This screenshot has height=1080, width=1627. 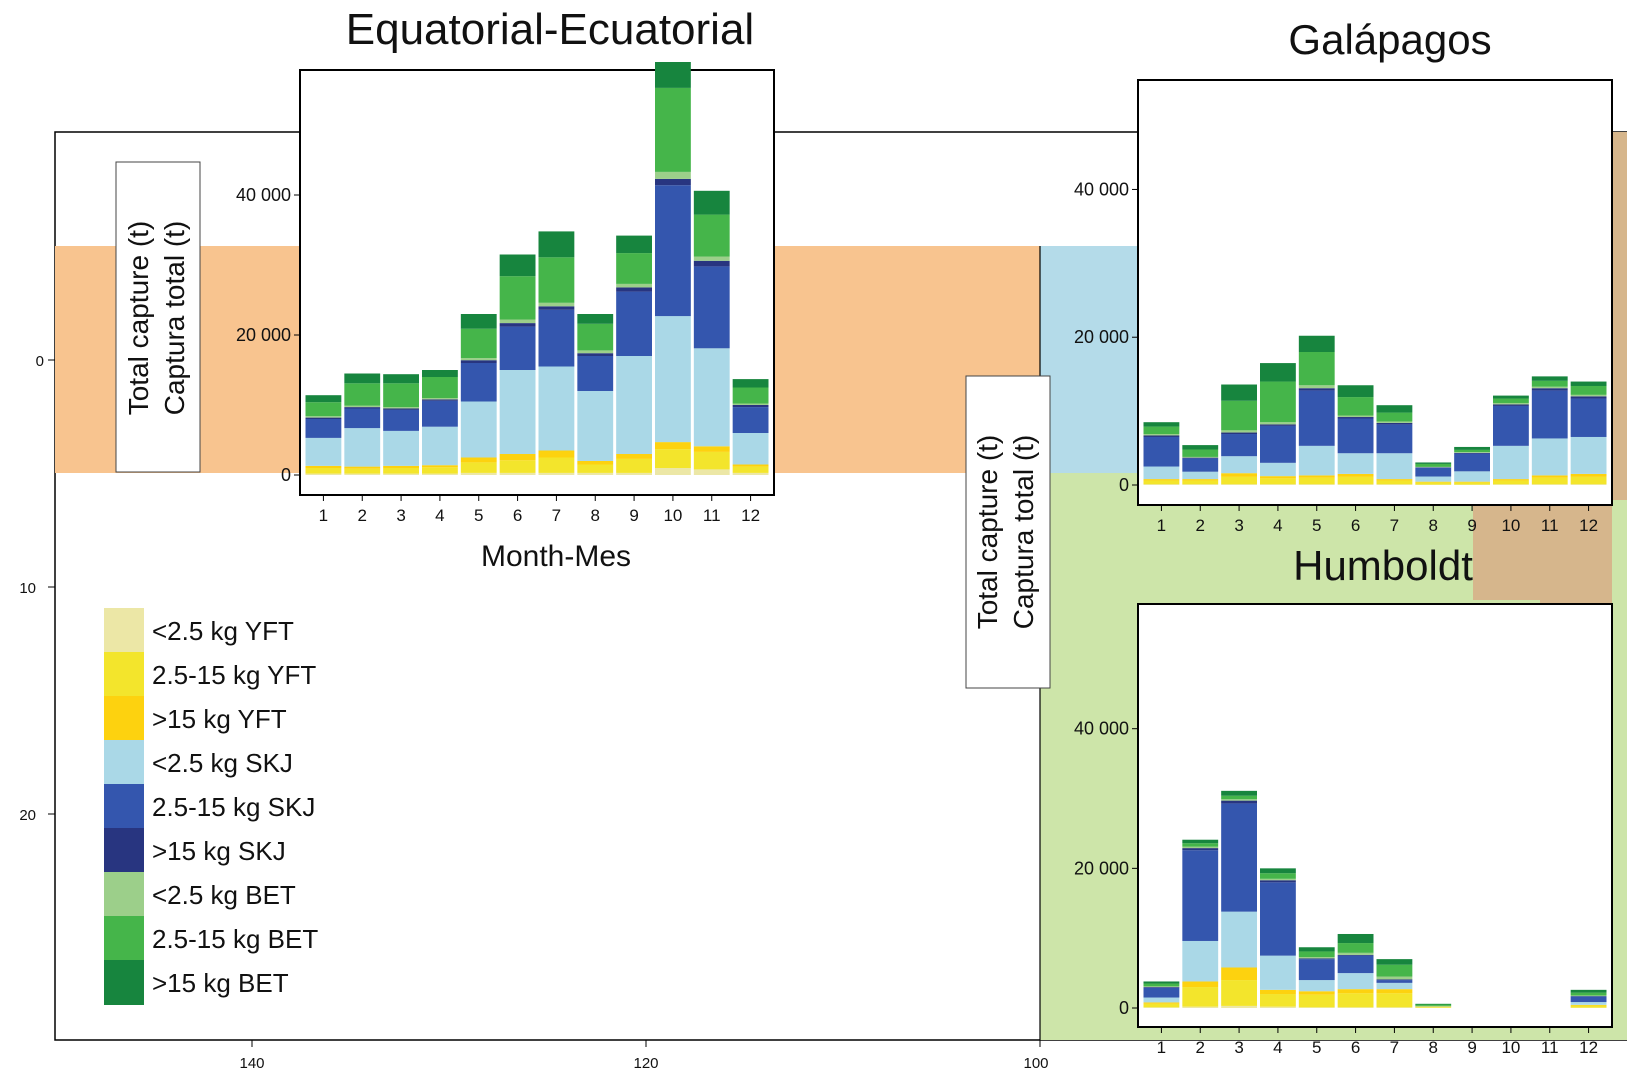 What do you see at coordinates (1316, 1047) in the screenshot?
I see `x-tick-label: 5` at bounding box center [1316, 1047].